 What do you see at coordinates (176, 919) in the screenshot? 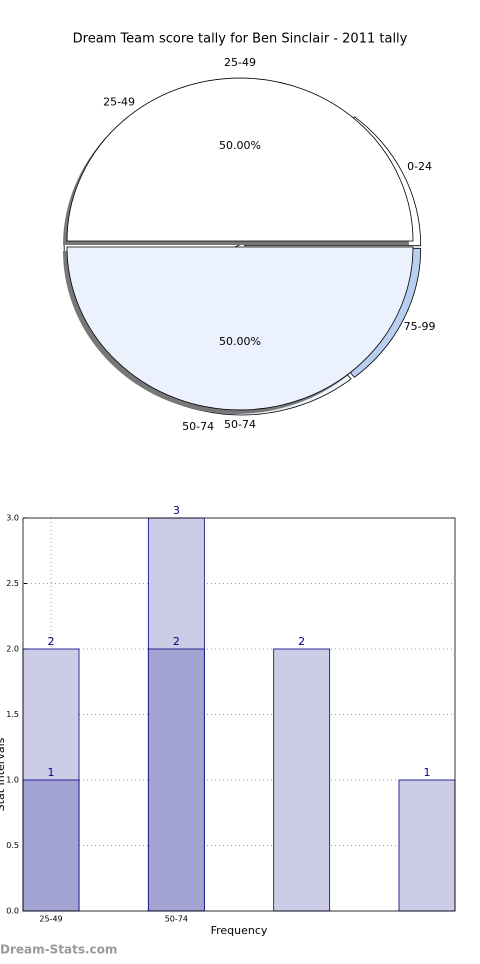
I see `x-tick-label: 50-74` at bounding box center [176, 919].